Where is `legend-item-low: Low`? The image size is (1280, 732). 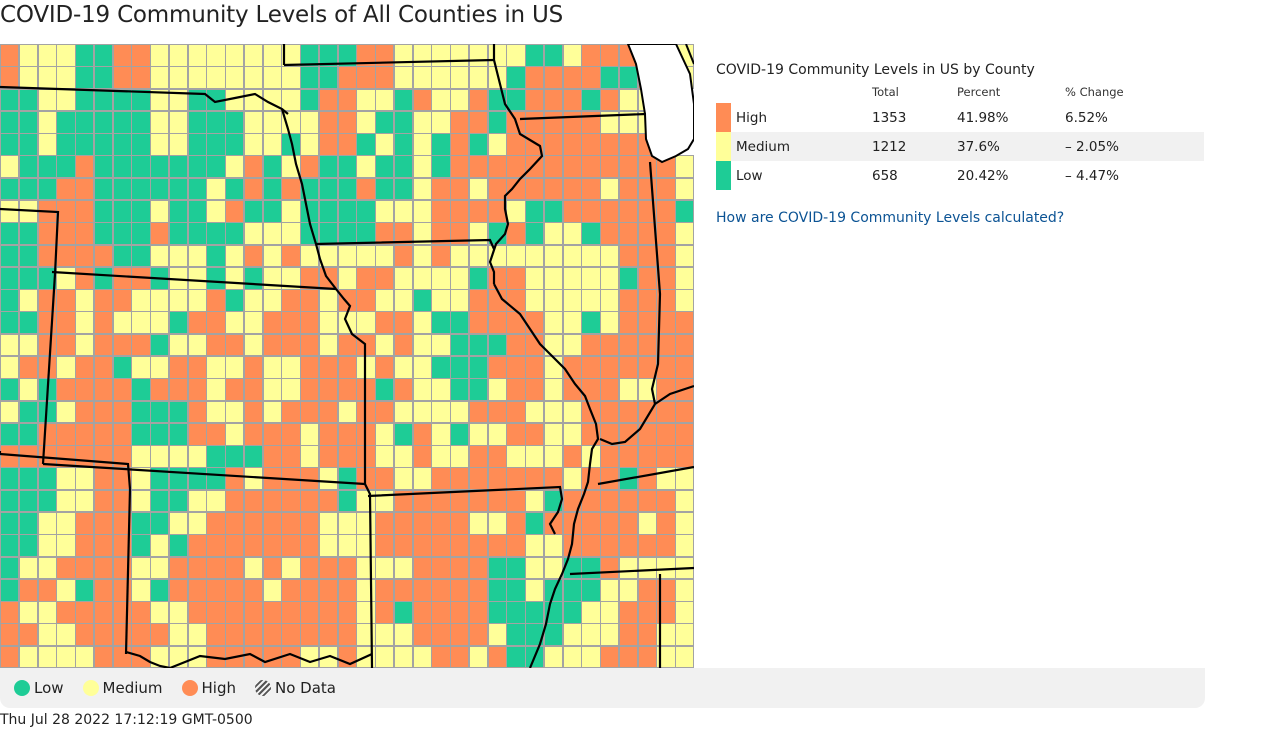
legend-item-low: Low is located at coordinates (39, 688).